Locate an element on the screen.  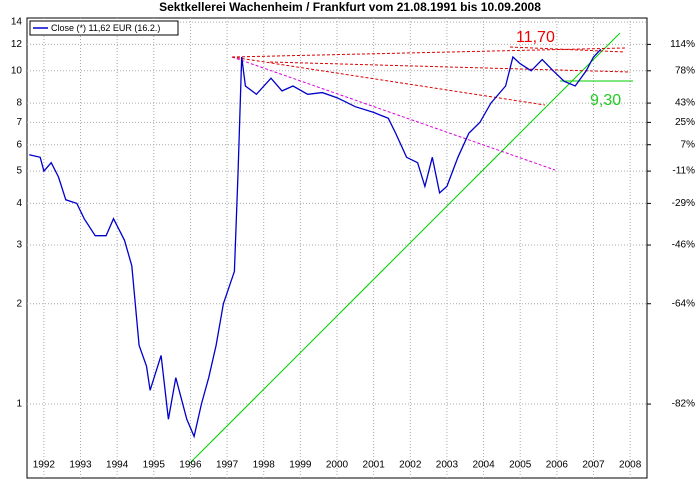
y2-tick-label: -29% is located at coordinates (683, 203).